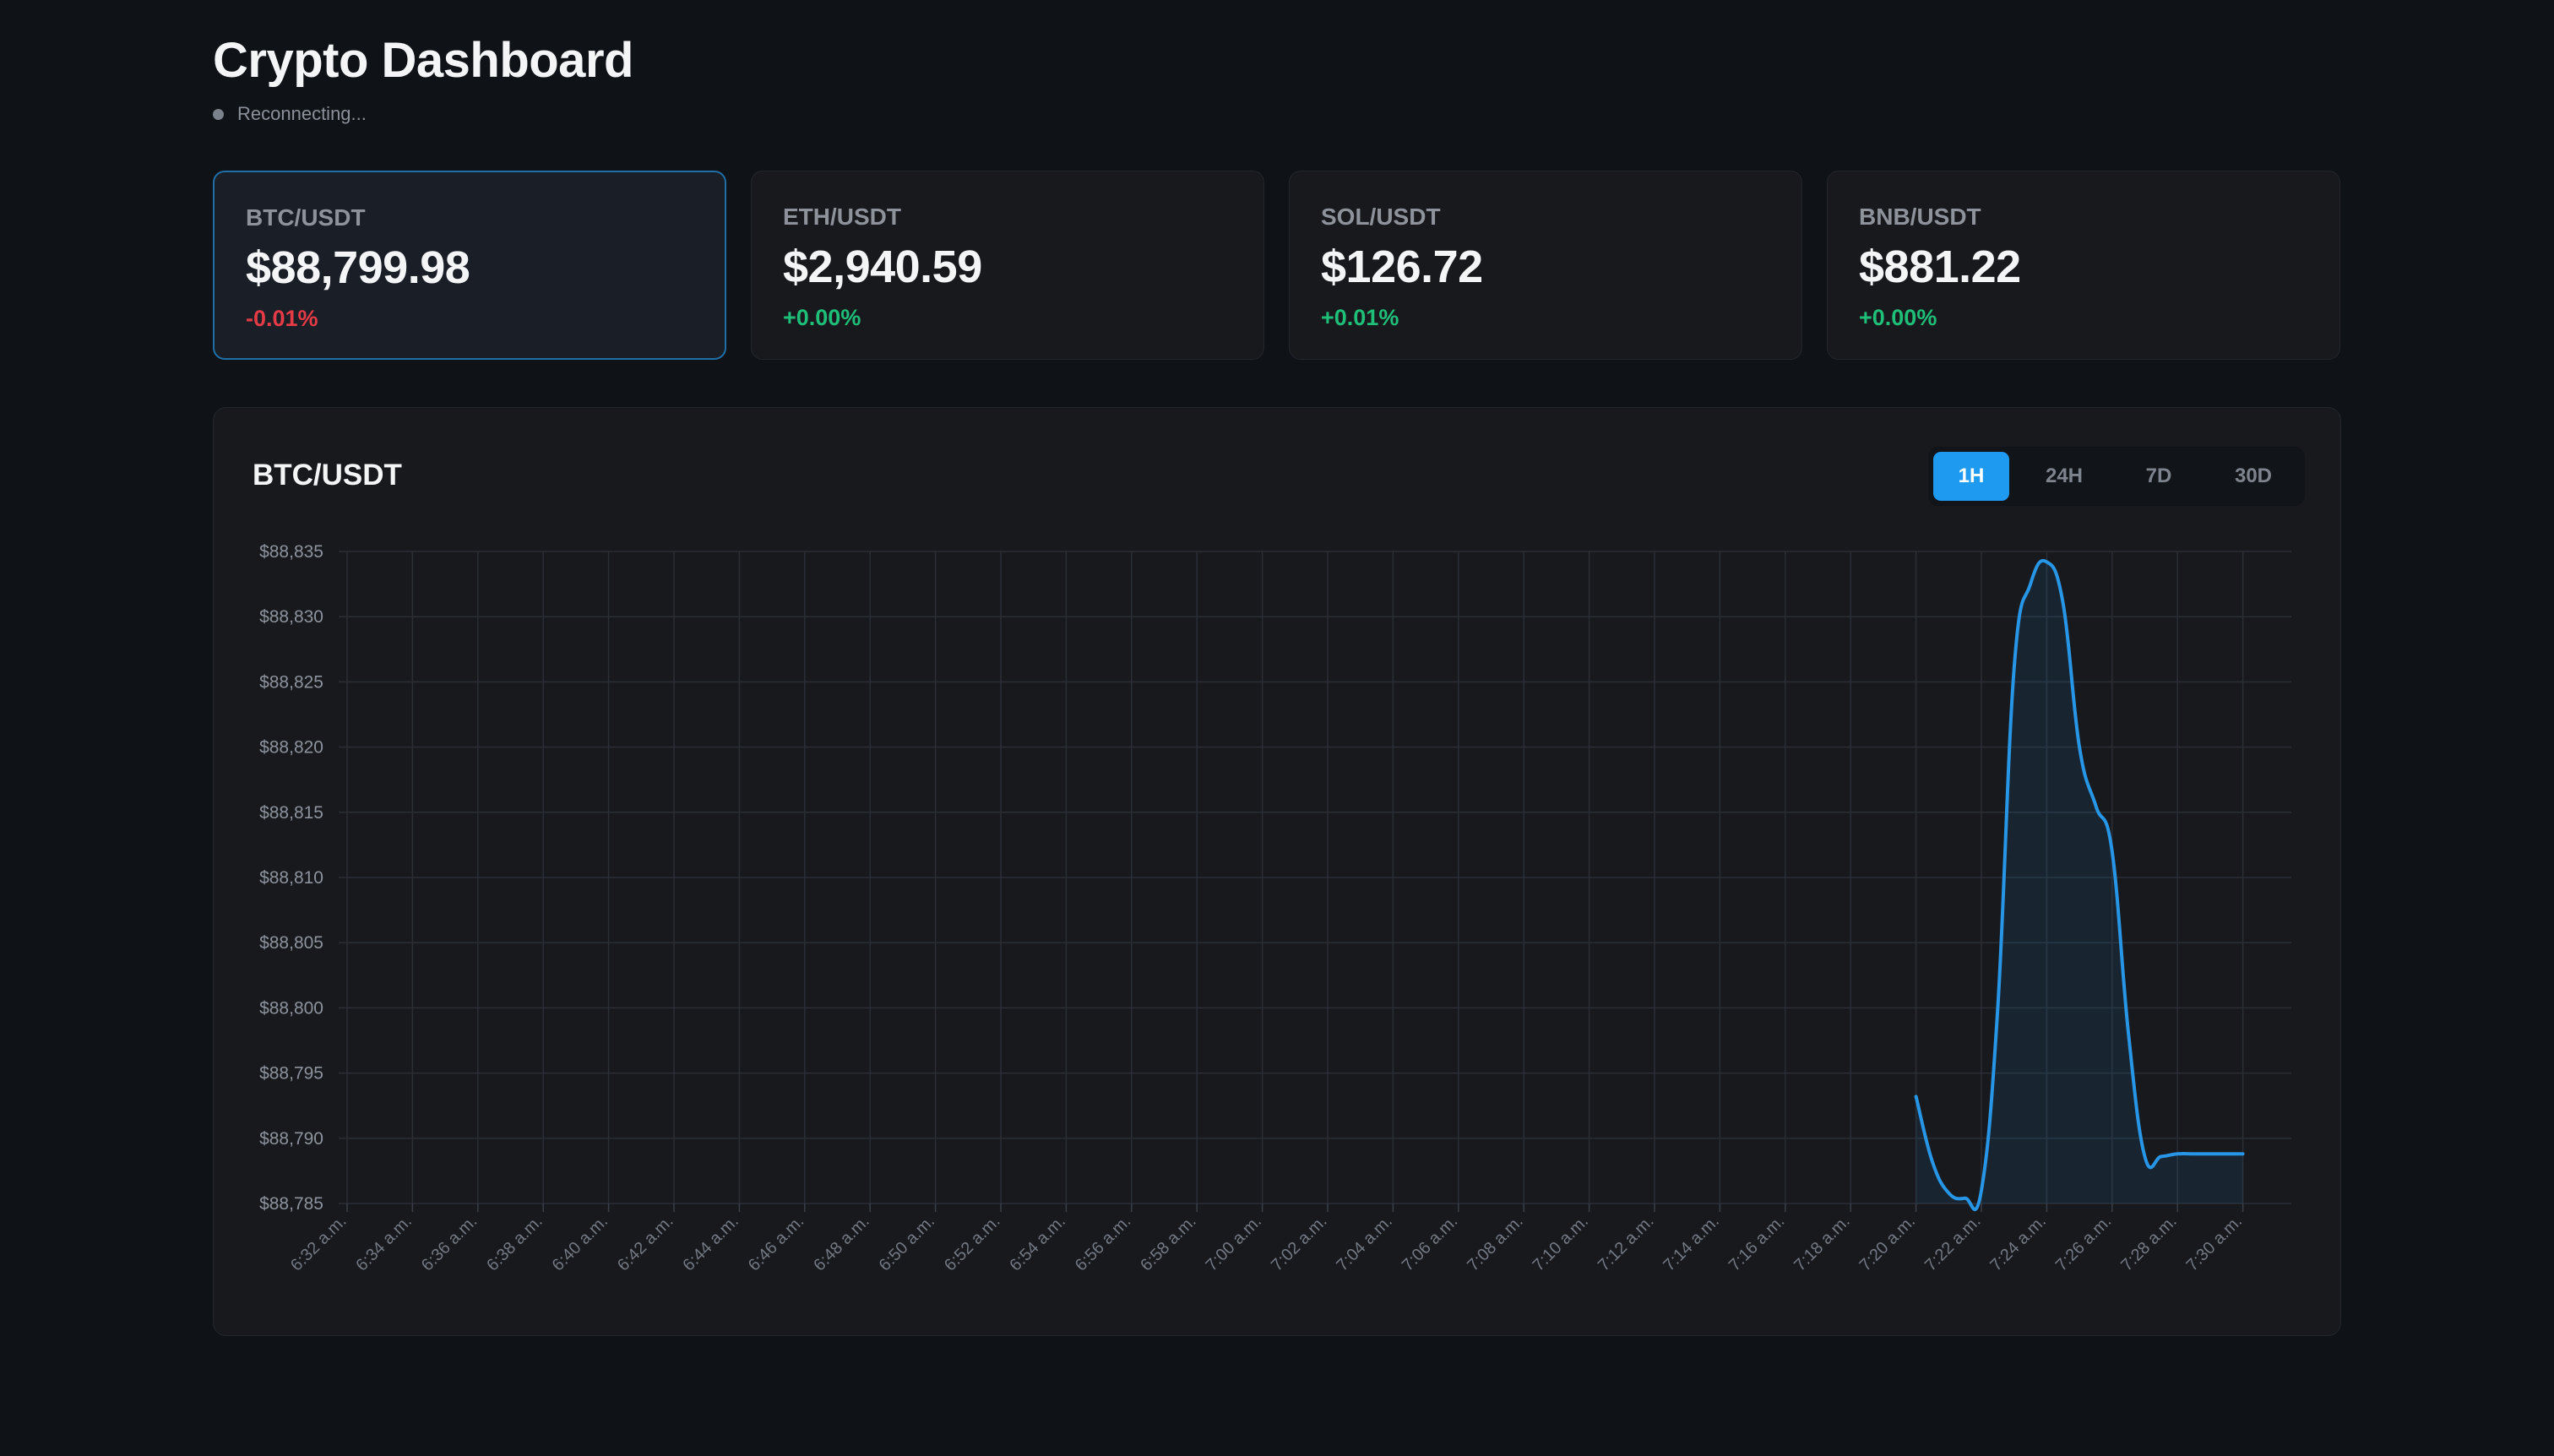 This screenshot has height=1456, width=2554. Describe the element at coordinates (2215, 1243) in the screenshot. I see `x-tick-label: 7:30 a.m.` at that location.